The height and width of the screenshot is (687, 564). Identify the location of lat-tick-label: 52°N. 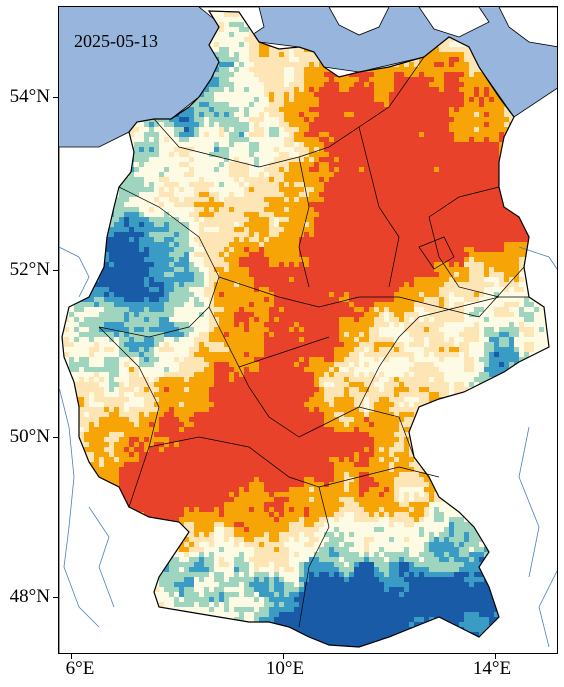
(29, 269).